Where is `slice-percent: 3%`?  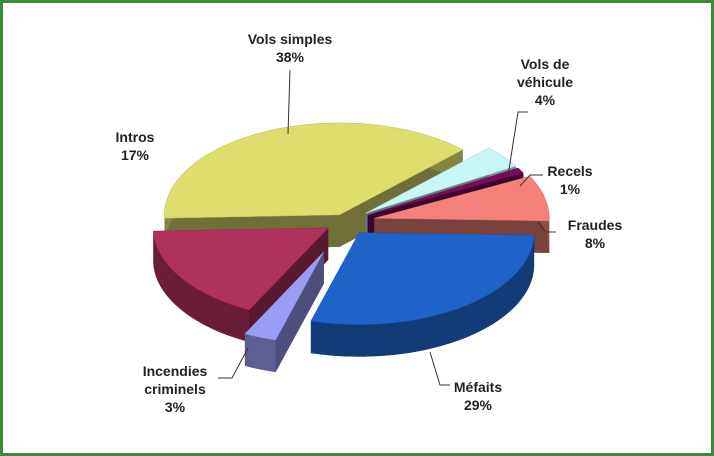
slice-percent: 3% is located at coordinates (175, 407).